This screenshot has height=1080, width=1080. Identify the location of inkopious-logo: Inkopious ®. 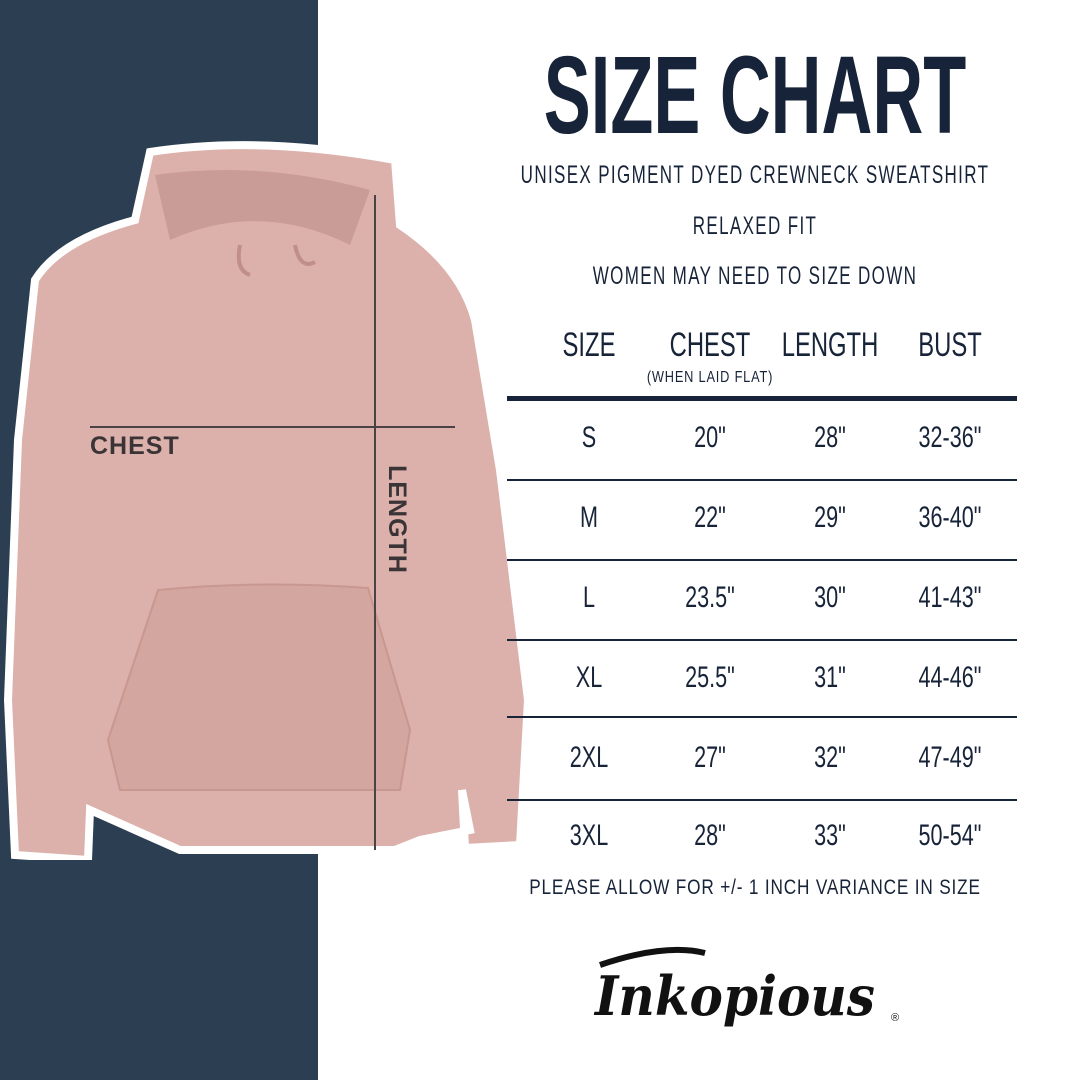
(746, 987).